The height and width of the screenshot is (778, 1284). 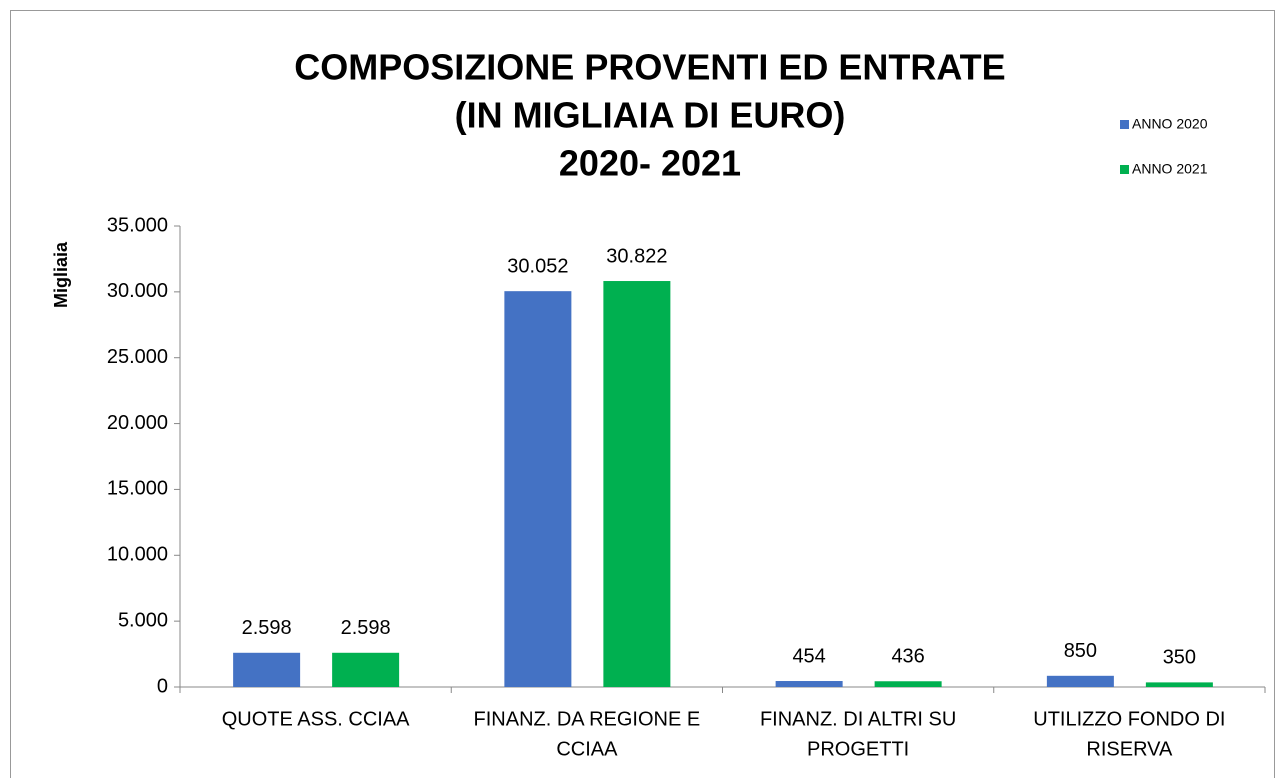 I want to click on value-label: 350, so click(x=1179, y=658).